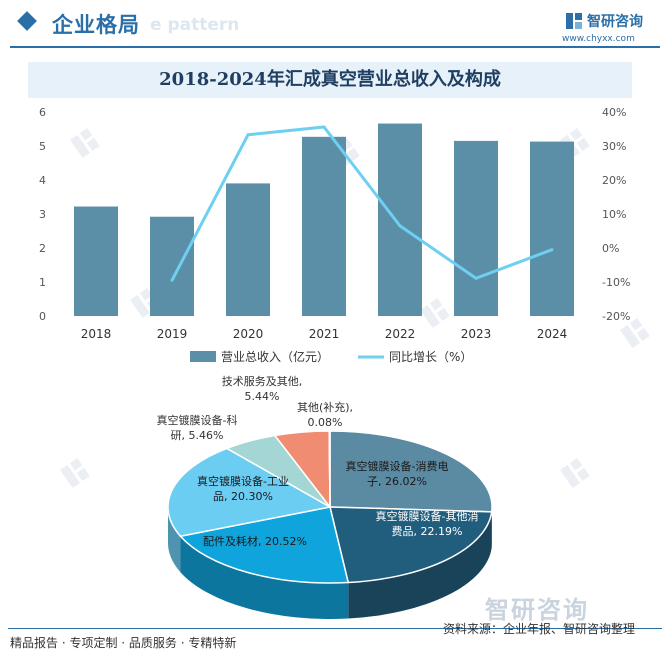  What do you see at coordinates (335, 628) in the screenshot?
I see `footer-divider` at bounding box center [335, 628].